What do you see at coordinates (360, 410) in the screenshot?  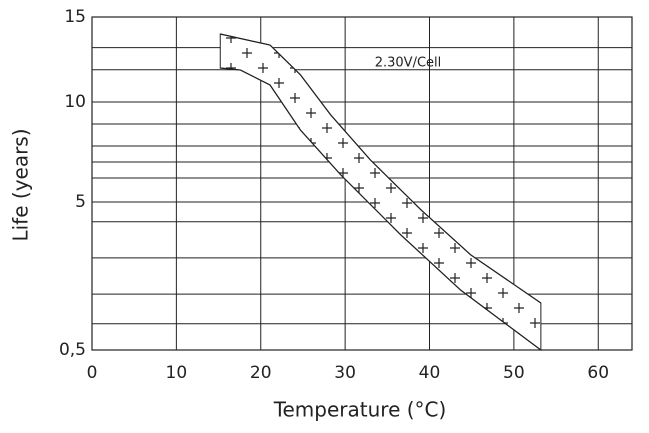 I see `x-axis-title: Temperature (°C)` at bounding box center [360, 410].